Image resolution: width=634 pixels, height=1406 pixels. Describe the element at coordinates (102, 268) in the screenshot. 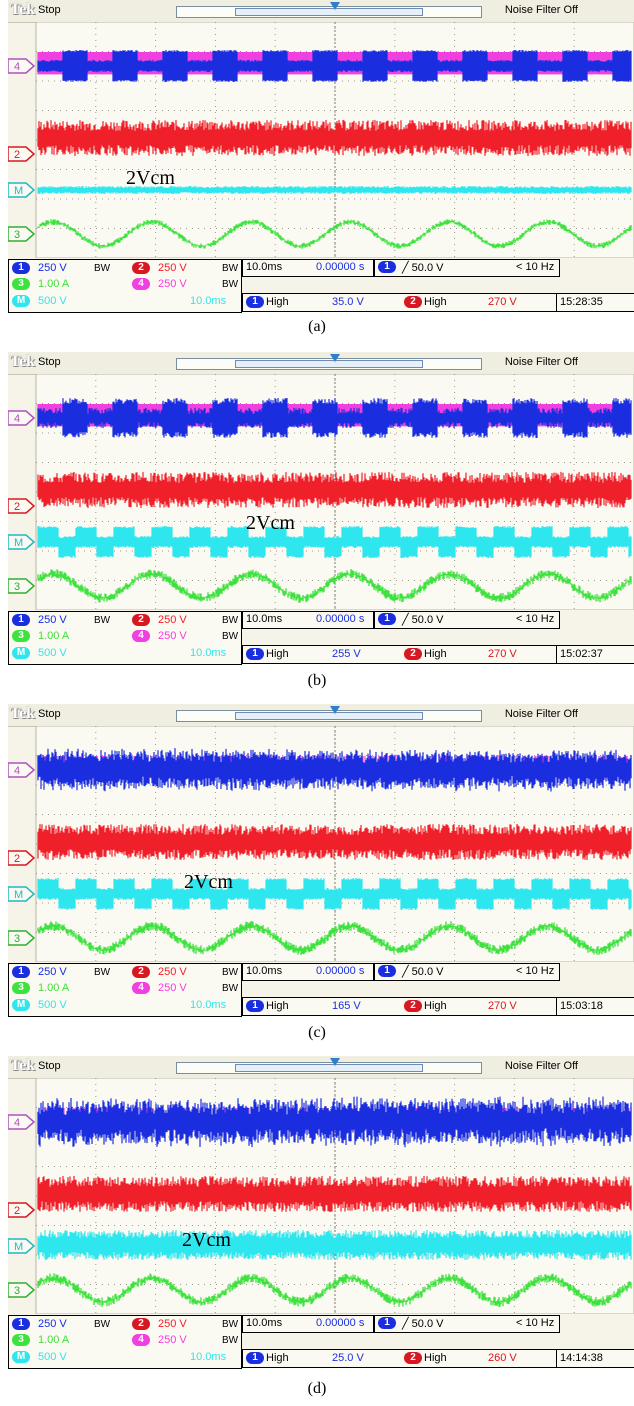

I see `ch1-bw-icon: BW` at that location.